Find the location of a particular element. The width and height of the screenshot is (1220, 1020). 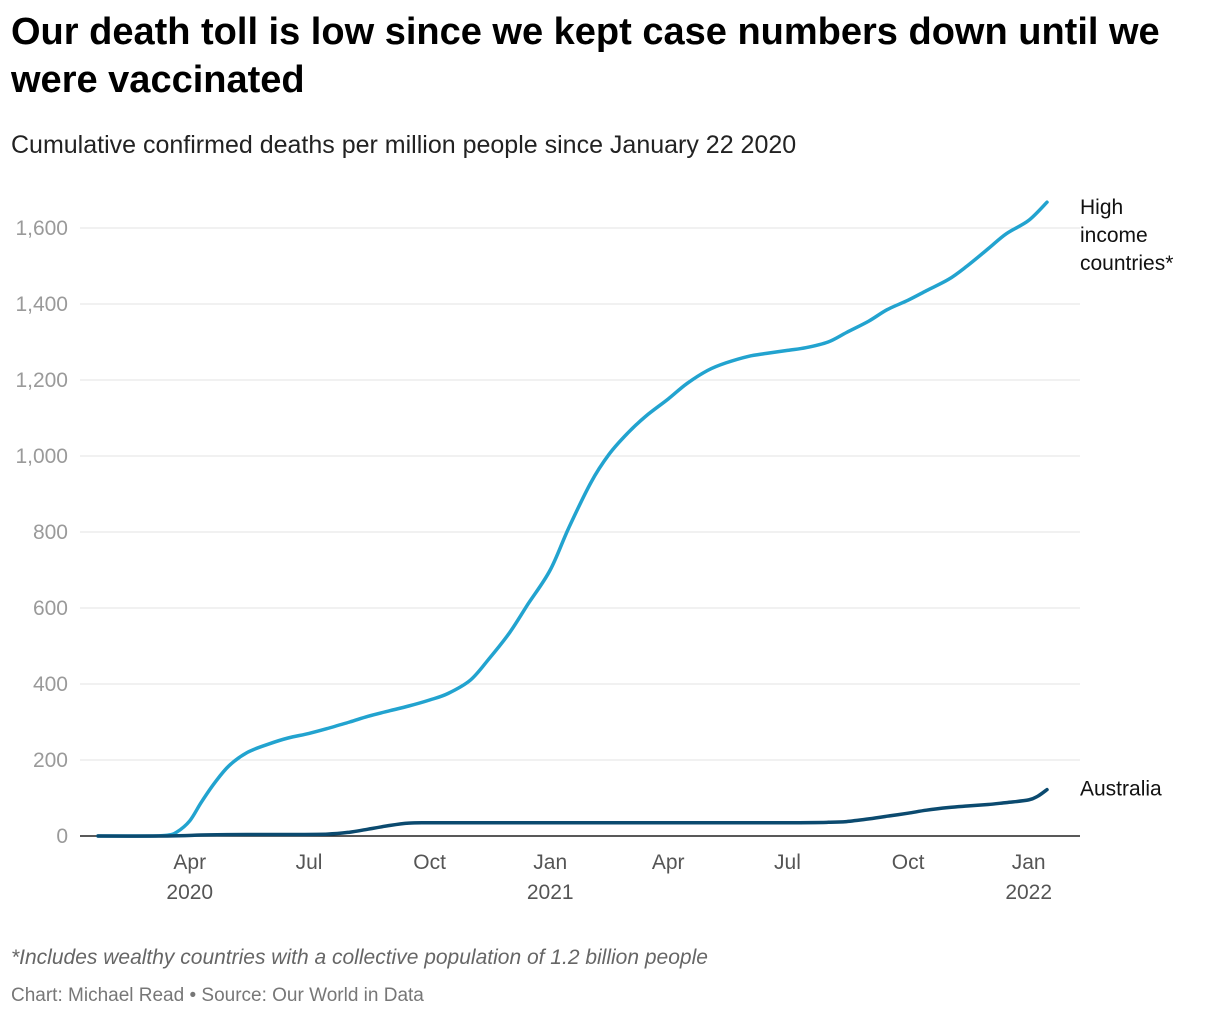

x-tick-year-label: 2022 is located at coordinates (1028, 892).